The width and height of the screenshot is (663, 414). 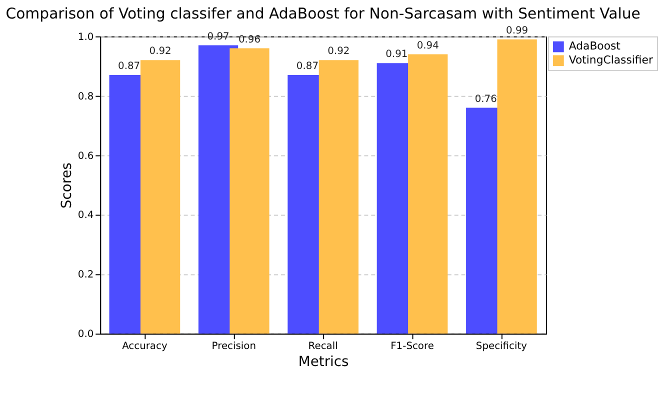 I want to click on y-tick-label: 0.2, so click(x=86, y=275).